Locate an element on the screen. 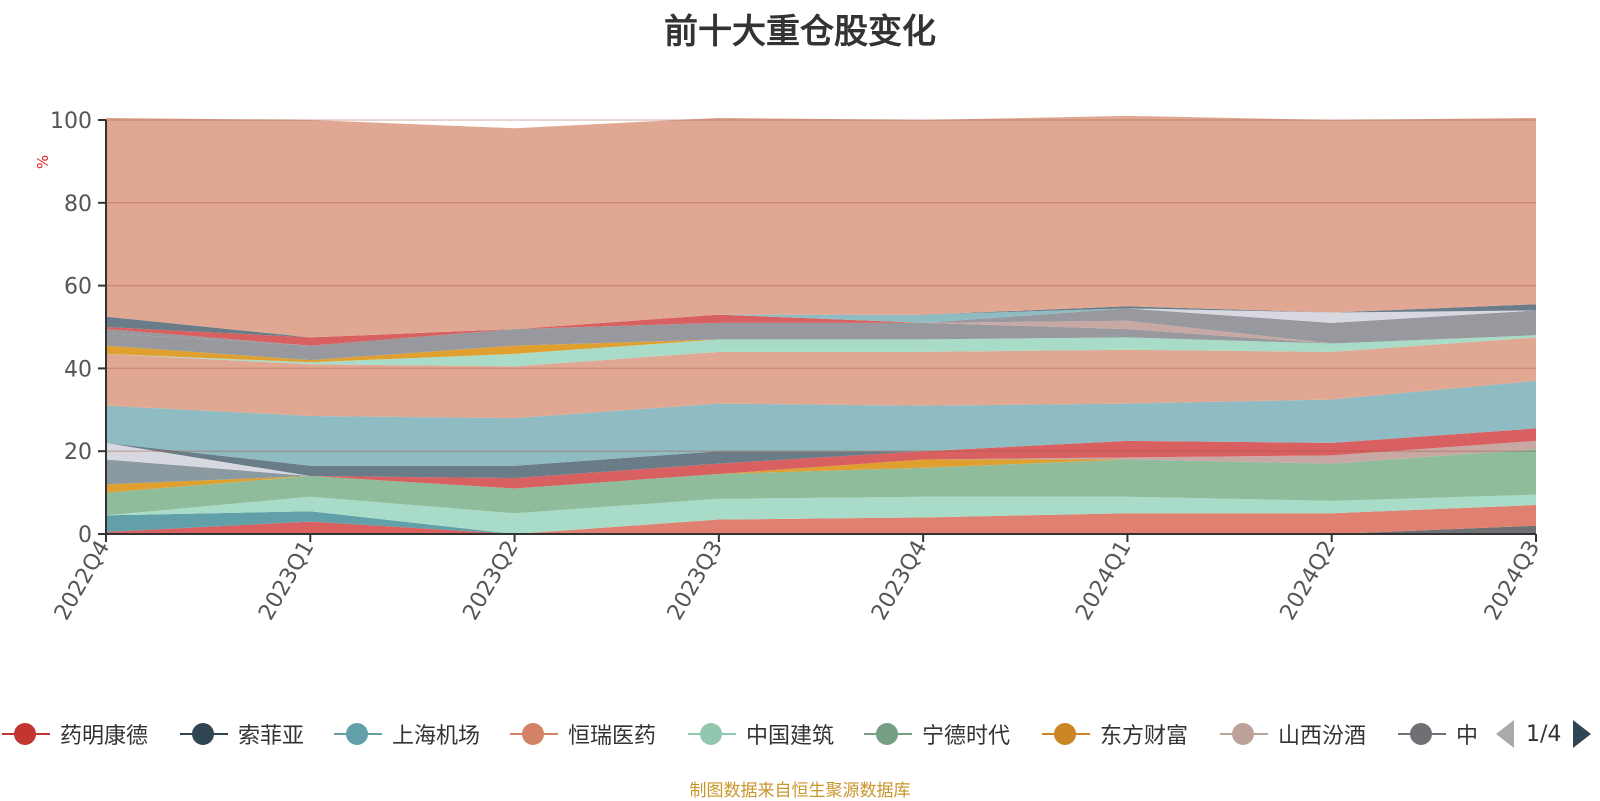 The width and height of the screenshot is (1600, 801). x-tick-label: 2023Q1 is located at coordinates (286, 581).